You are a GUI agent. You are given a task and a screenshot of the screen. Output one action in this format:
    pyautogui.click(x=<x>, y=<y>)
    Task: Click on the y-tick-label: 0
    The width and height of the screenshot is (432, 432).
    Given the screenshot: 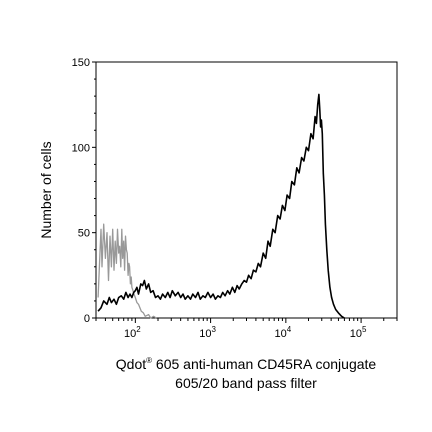 What is the action you would take?
    pyautogui.click(x=87, y=319)
    